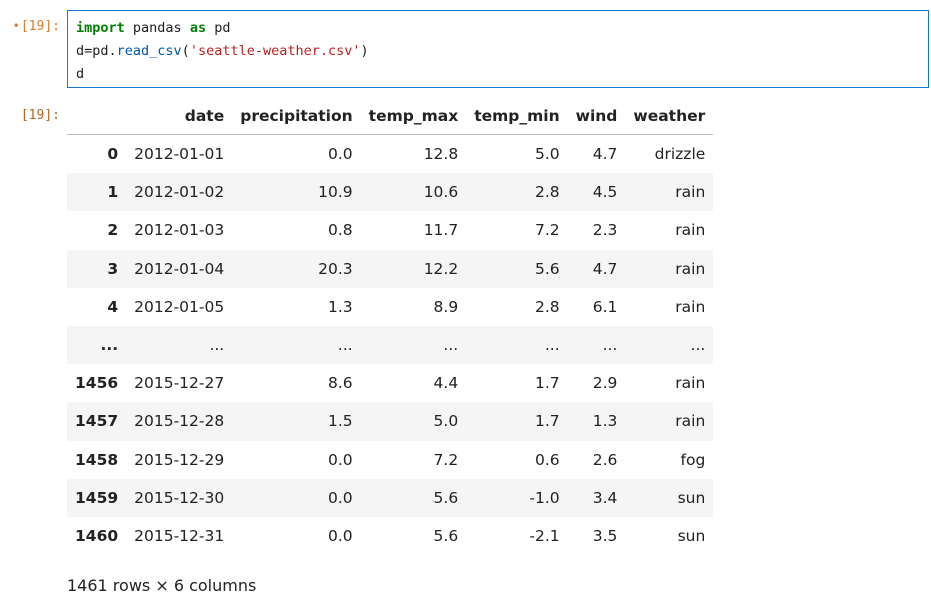 This screenshot has height=607, width=931. What do you see at coordinates (693, 459) in the screenshot?
I see `table-cell: fog` at bounding box center [693, 459].